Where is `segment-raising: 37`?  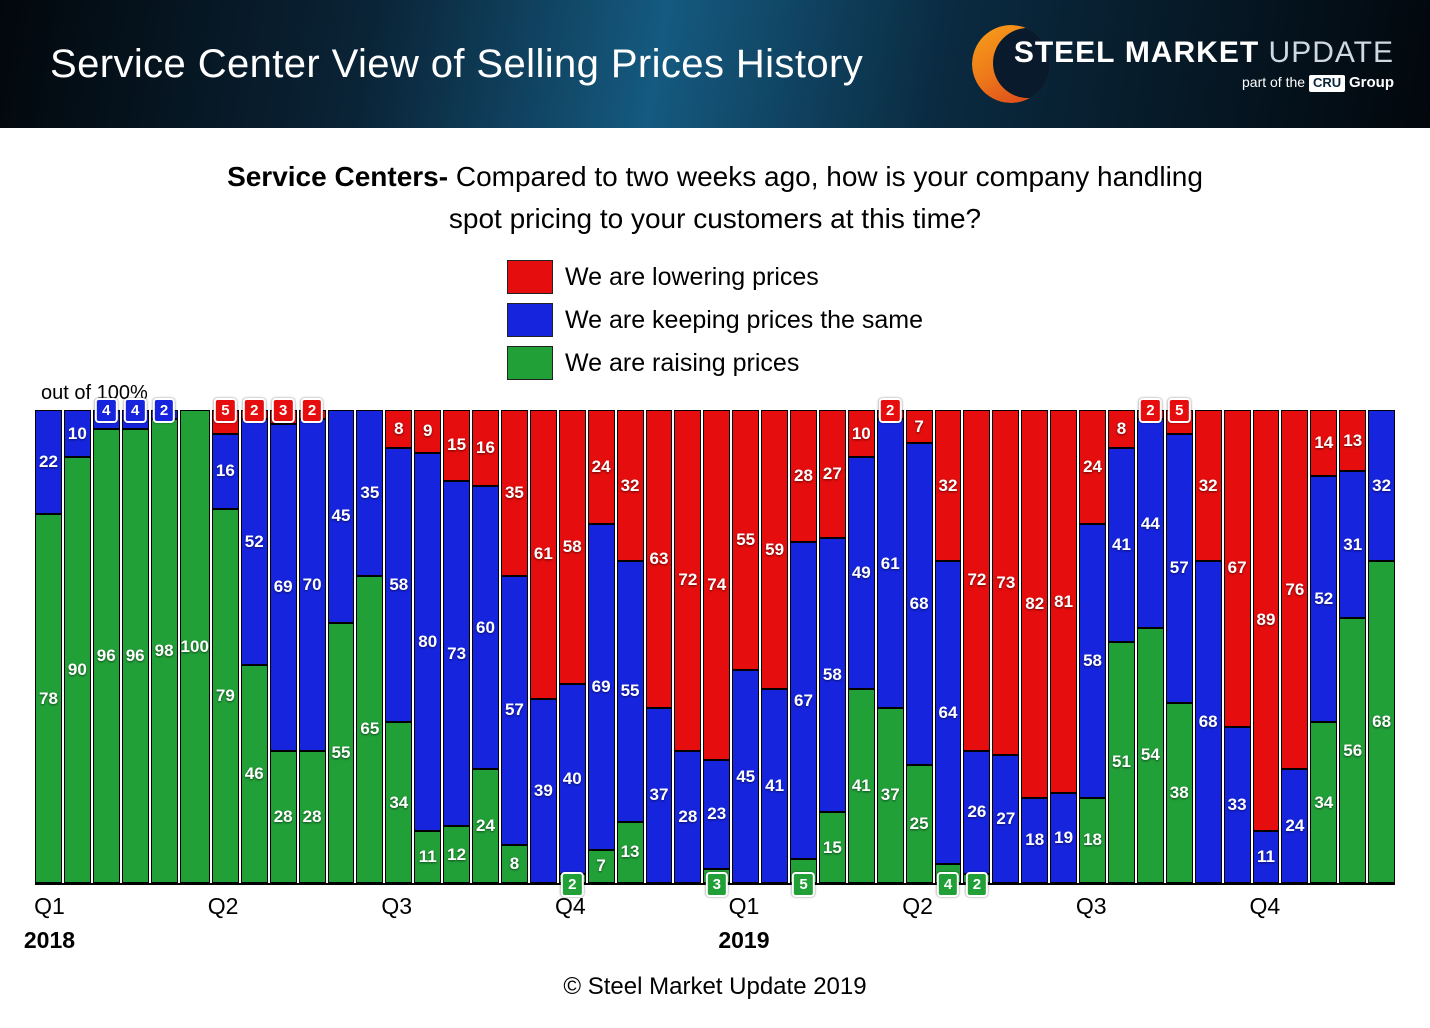
segment-raising: 37 is located at coordinates (890, 795).